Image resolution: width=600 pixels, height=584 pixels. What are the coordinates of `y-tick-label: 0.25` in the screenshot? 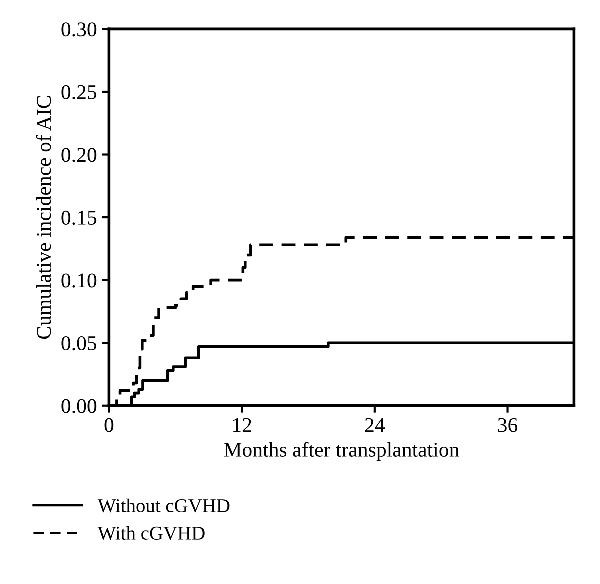 It's located at (79, 92).